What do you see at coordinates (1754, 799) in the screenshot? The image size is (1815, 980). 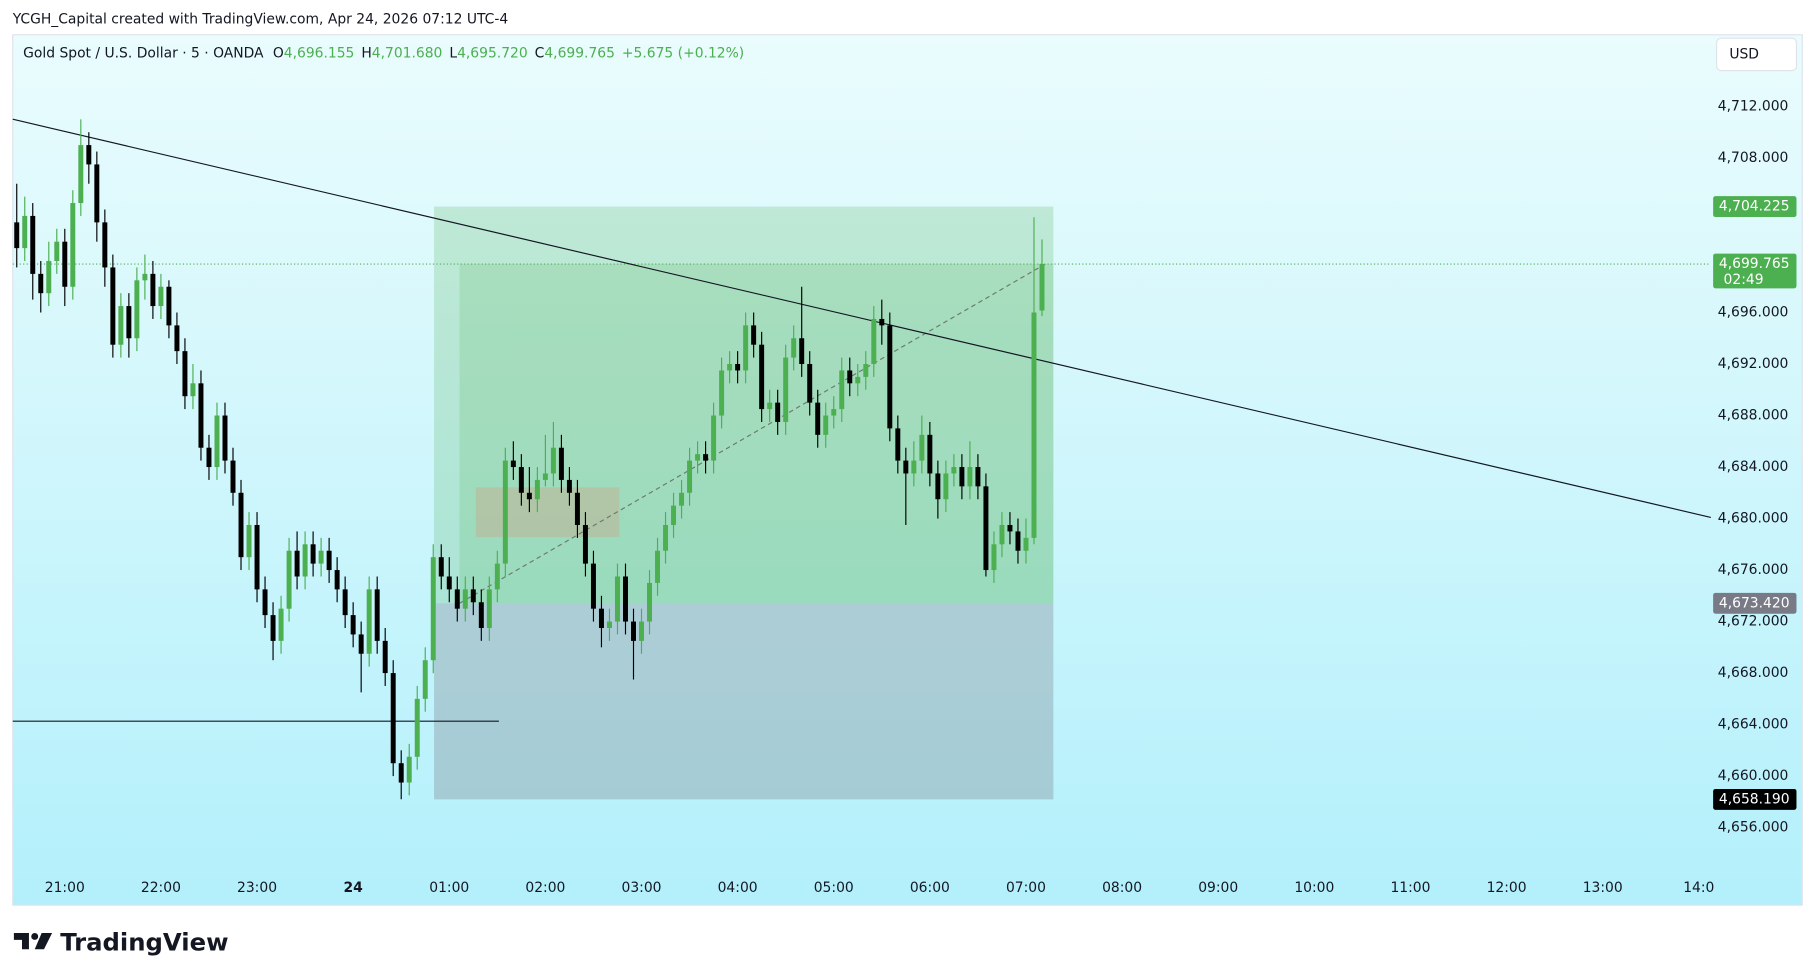 I see `price-label: 4,658.190` at bounding box center [1754, 799].